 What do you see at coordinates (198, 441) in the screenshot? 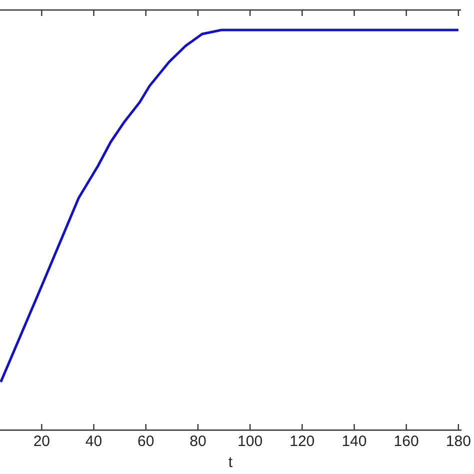
I see `x-tick-label: 80` at bounding box center [198, 441].